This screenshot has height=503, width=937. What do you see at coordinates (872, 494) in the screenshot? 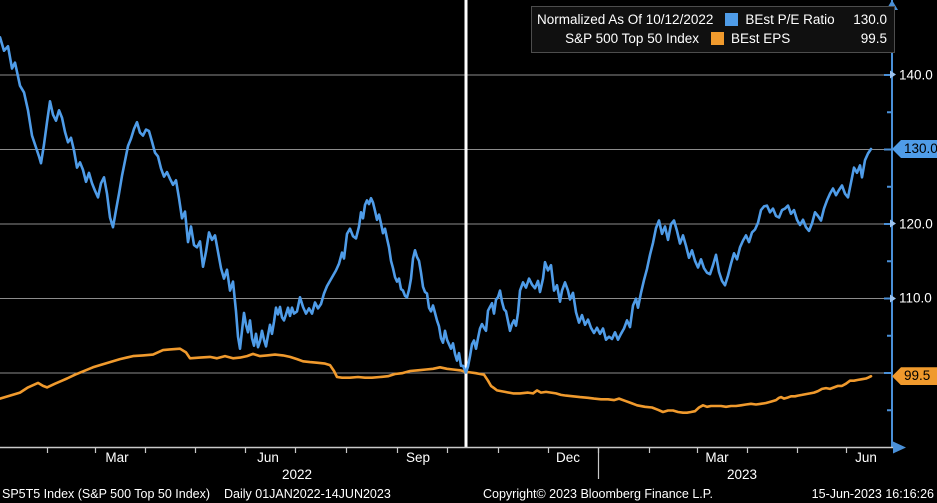
I see `footer-timestamp: 15-Jun-2023 16:16:26` at bounding box center [872, 494].